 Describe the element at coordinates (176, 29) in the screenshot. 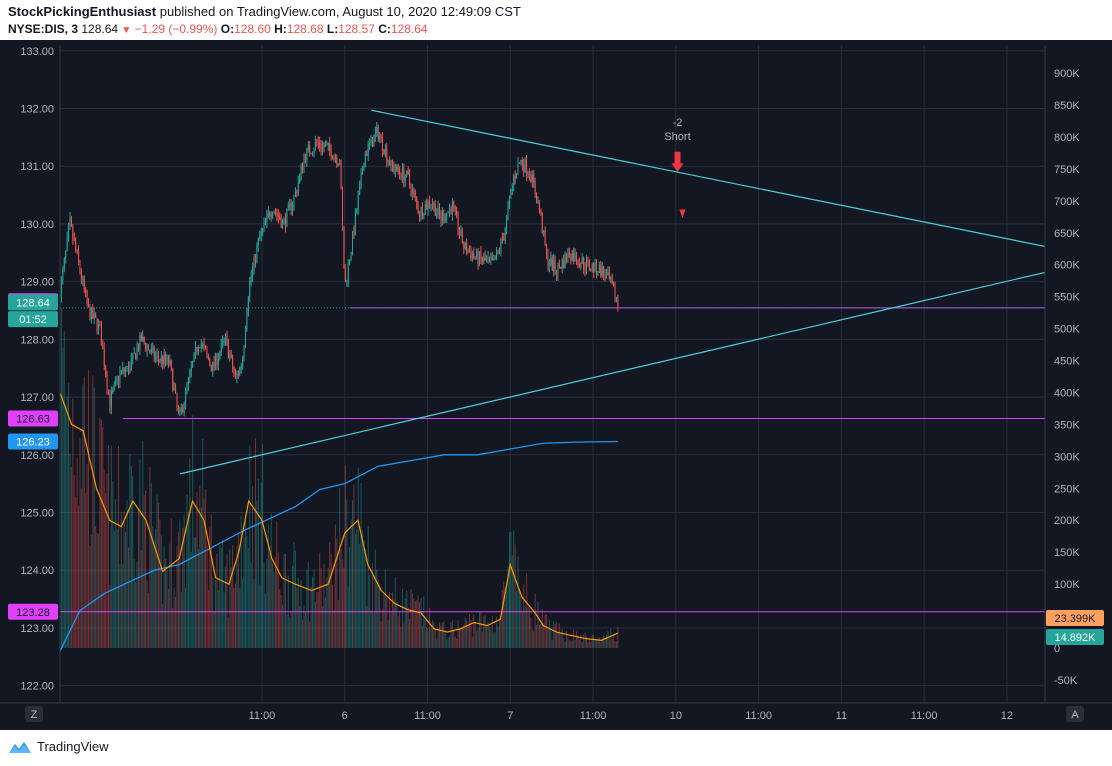

I see `price-change: −1.29 (−0.99%)` at that location.